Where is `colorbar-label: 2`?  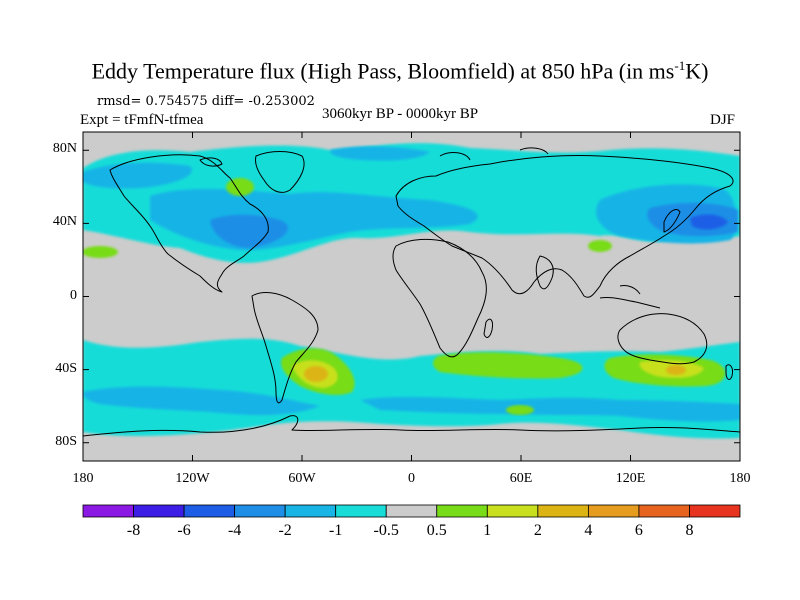
colorbar-label: 2 is located at coordinates (537, 530).